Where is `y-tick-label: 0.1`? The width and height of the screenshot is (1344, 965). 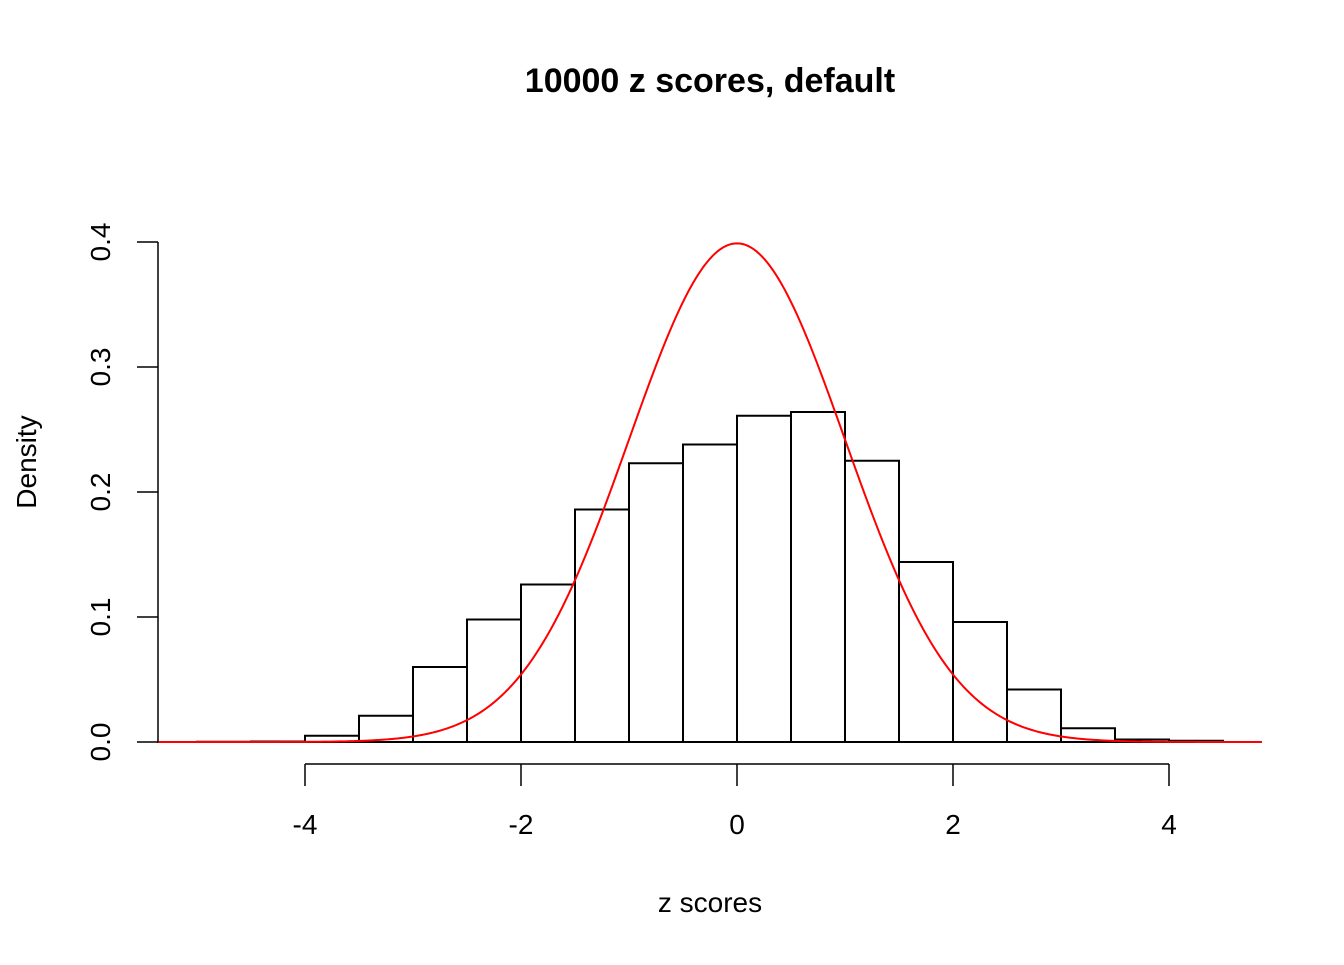
y-tick-label: 0.1 is located at coordinates (100, 617).